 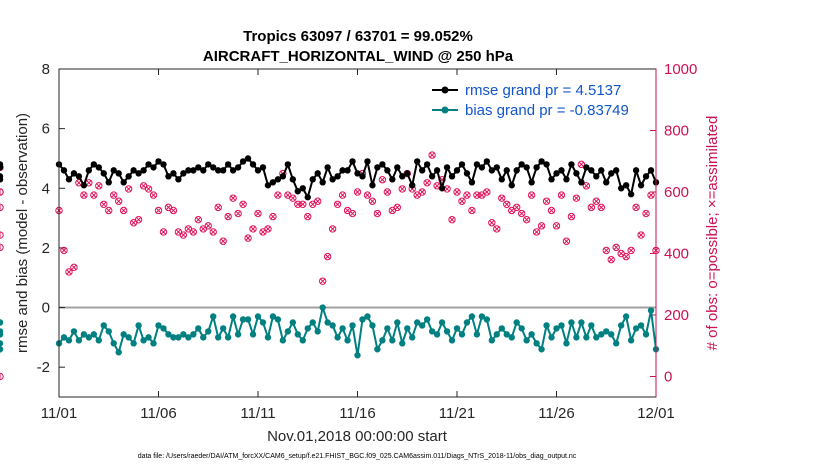 I want to click on chart-title-line2: AIRCRAFT_HORIZONTAL_WIND @ 250 hPa, so click(x=358, y=56).